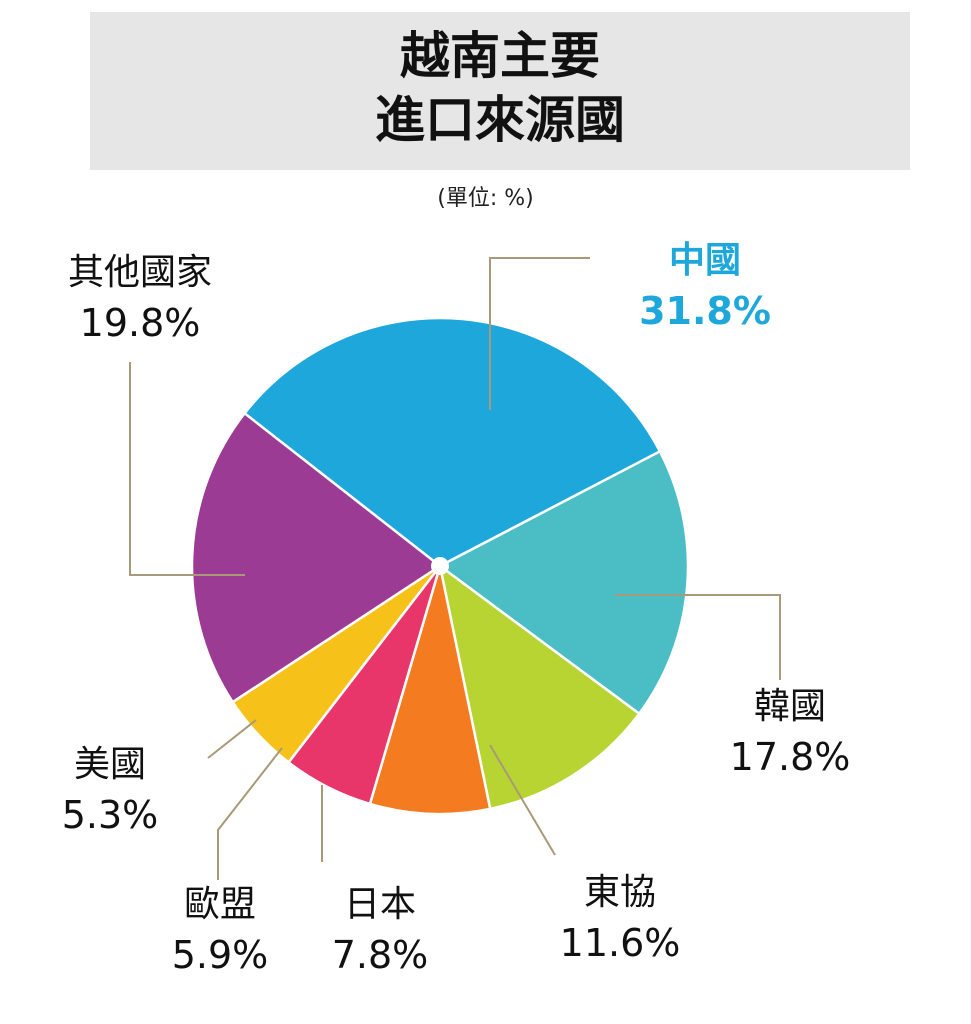 The width and height of the screenshot is (971, 1024). Describe the element at coordinates (620, 918) in the screenshot. I see `slice-label-2: 東協 11.6%` at that location.